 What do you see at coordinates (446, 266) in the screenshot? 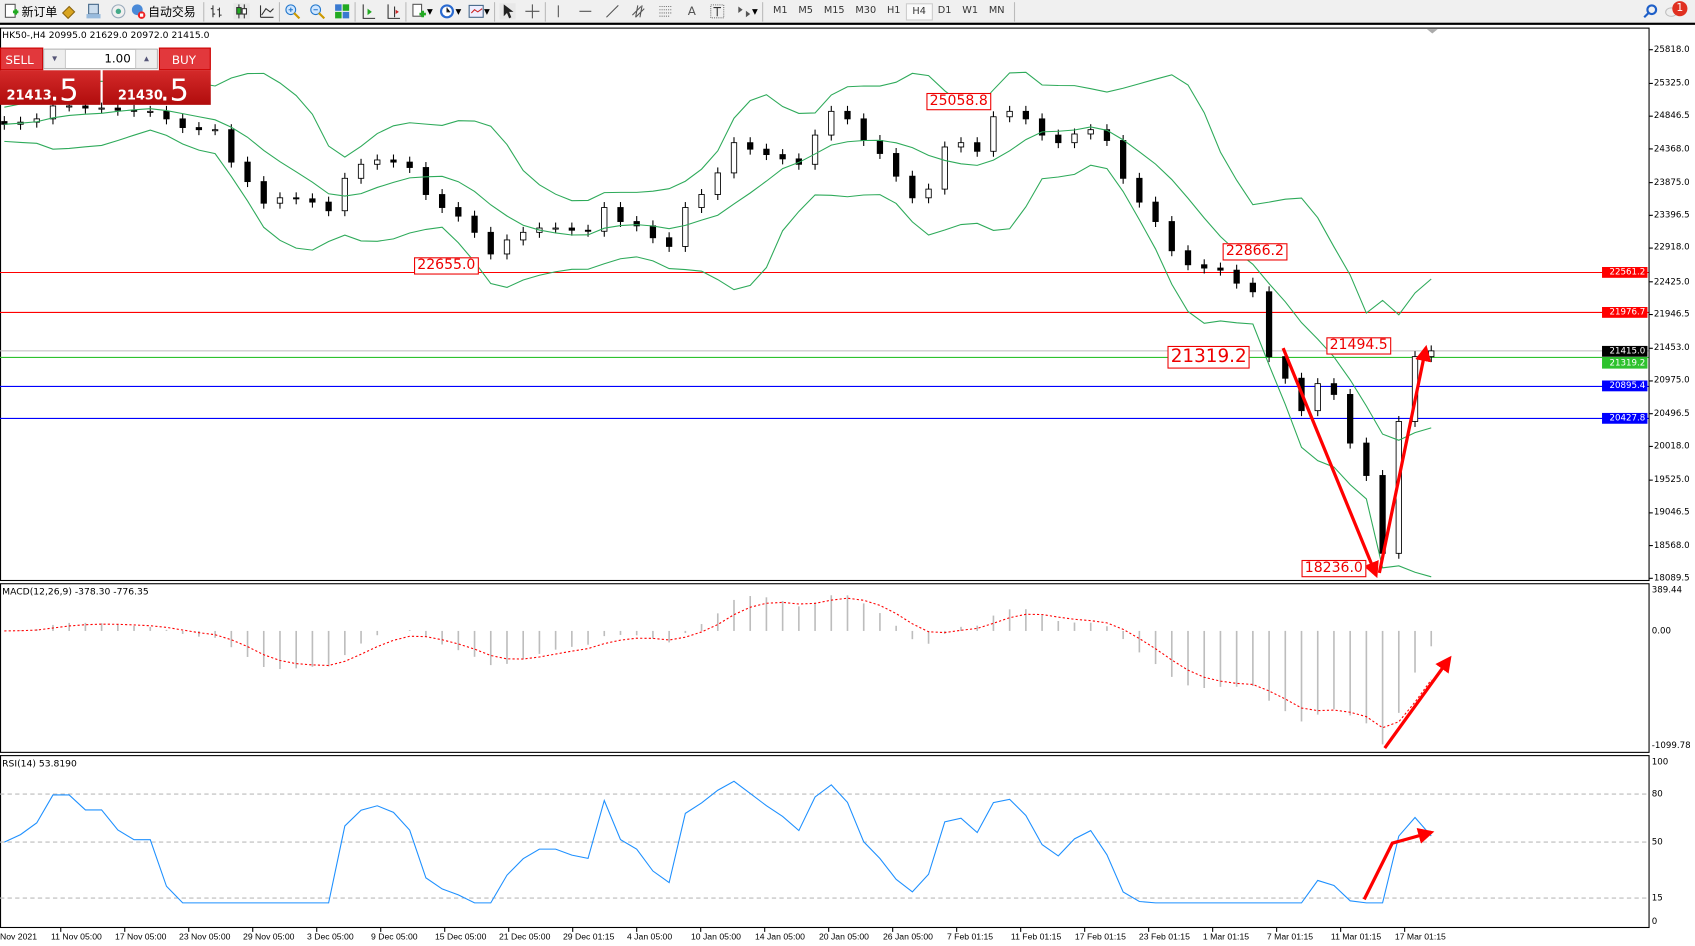
I see `price-annotation: 22655.0` at bounding box center [446, 266].